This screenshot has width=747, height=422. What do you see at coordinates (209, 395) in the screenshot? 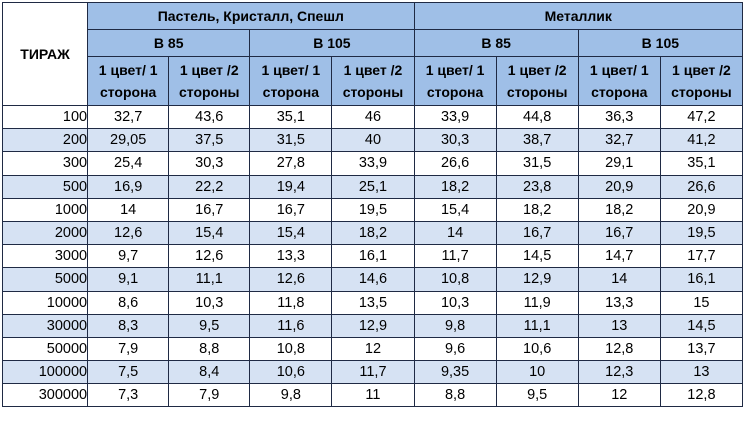
I see `price-cell: 7,9` at bounding box center [209, 395].